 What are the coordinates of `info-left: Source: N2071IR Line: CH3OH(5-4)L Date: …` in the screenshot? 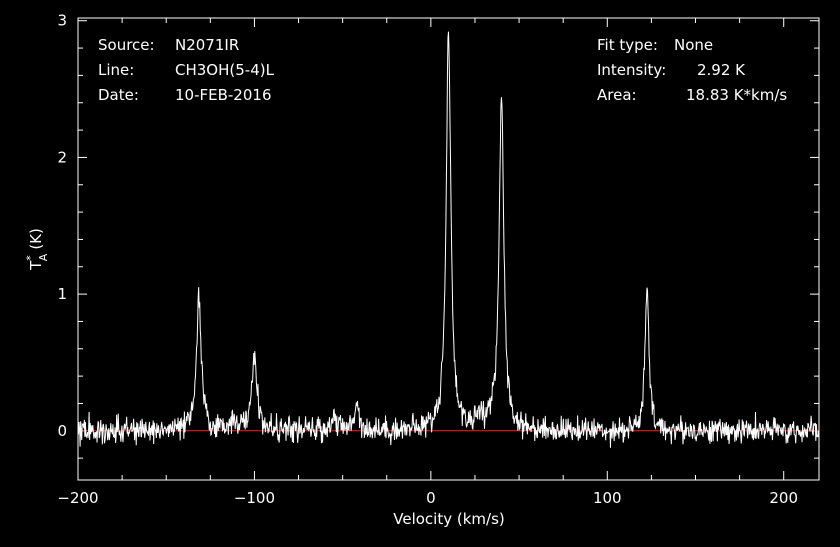 It's located at (186, 70).